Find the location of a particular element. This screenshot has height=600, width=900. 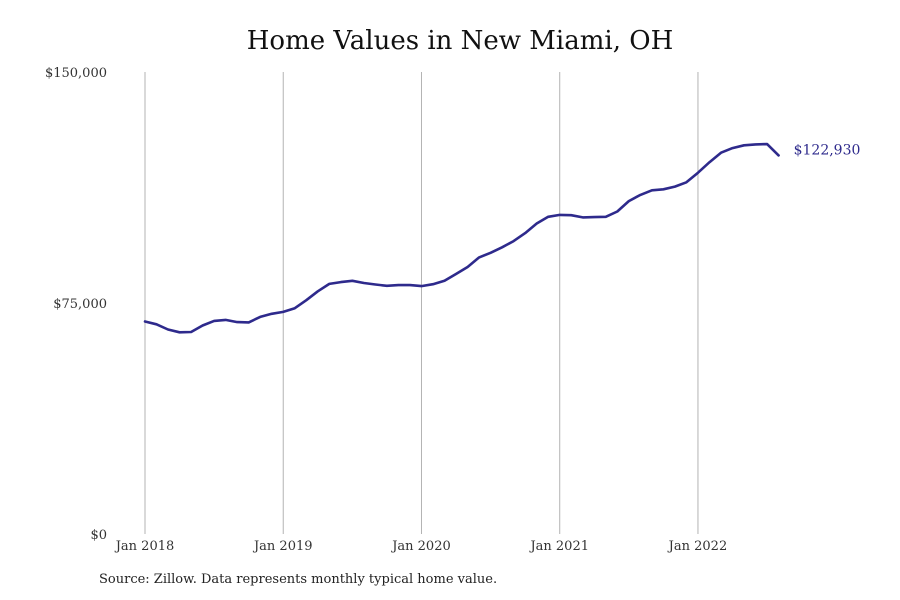

x-tick-label: Jan 2021 is located at coordinates (558, 546).